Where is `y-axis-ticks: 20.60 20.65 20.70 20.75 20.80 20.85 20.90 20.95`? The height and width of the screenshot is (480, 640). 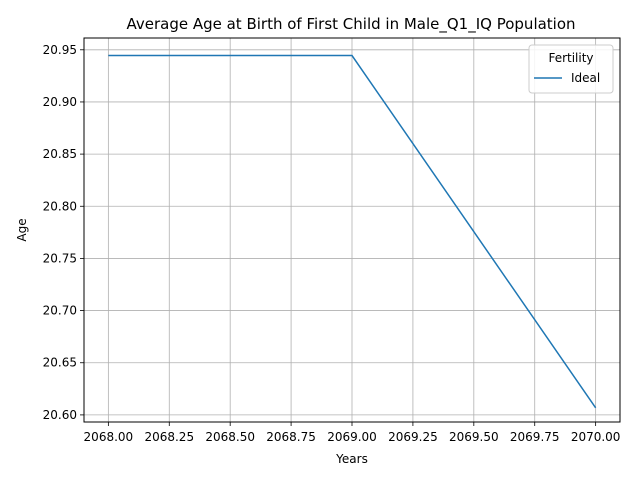 y-axis-ticks: 20.60 20.65 20.70 20.75 20.80 20.85 20.90 20.95 is located at coordinates (63, 232).